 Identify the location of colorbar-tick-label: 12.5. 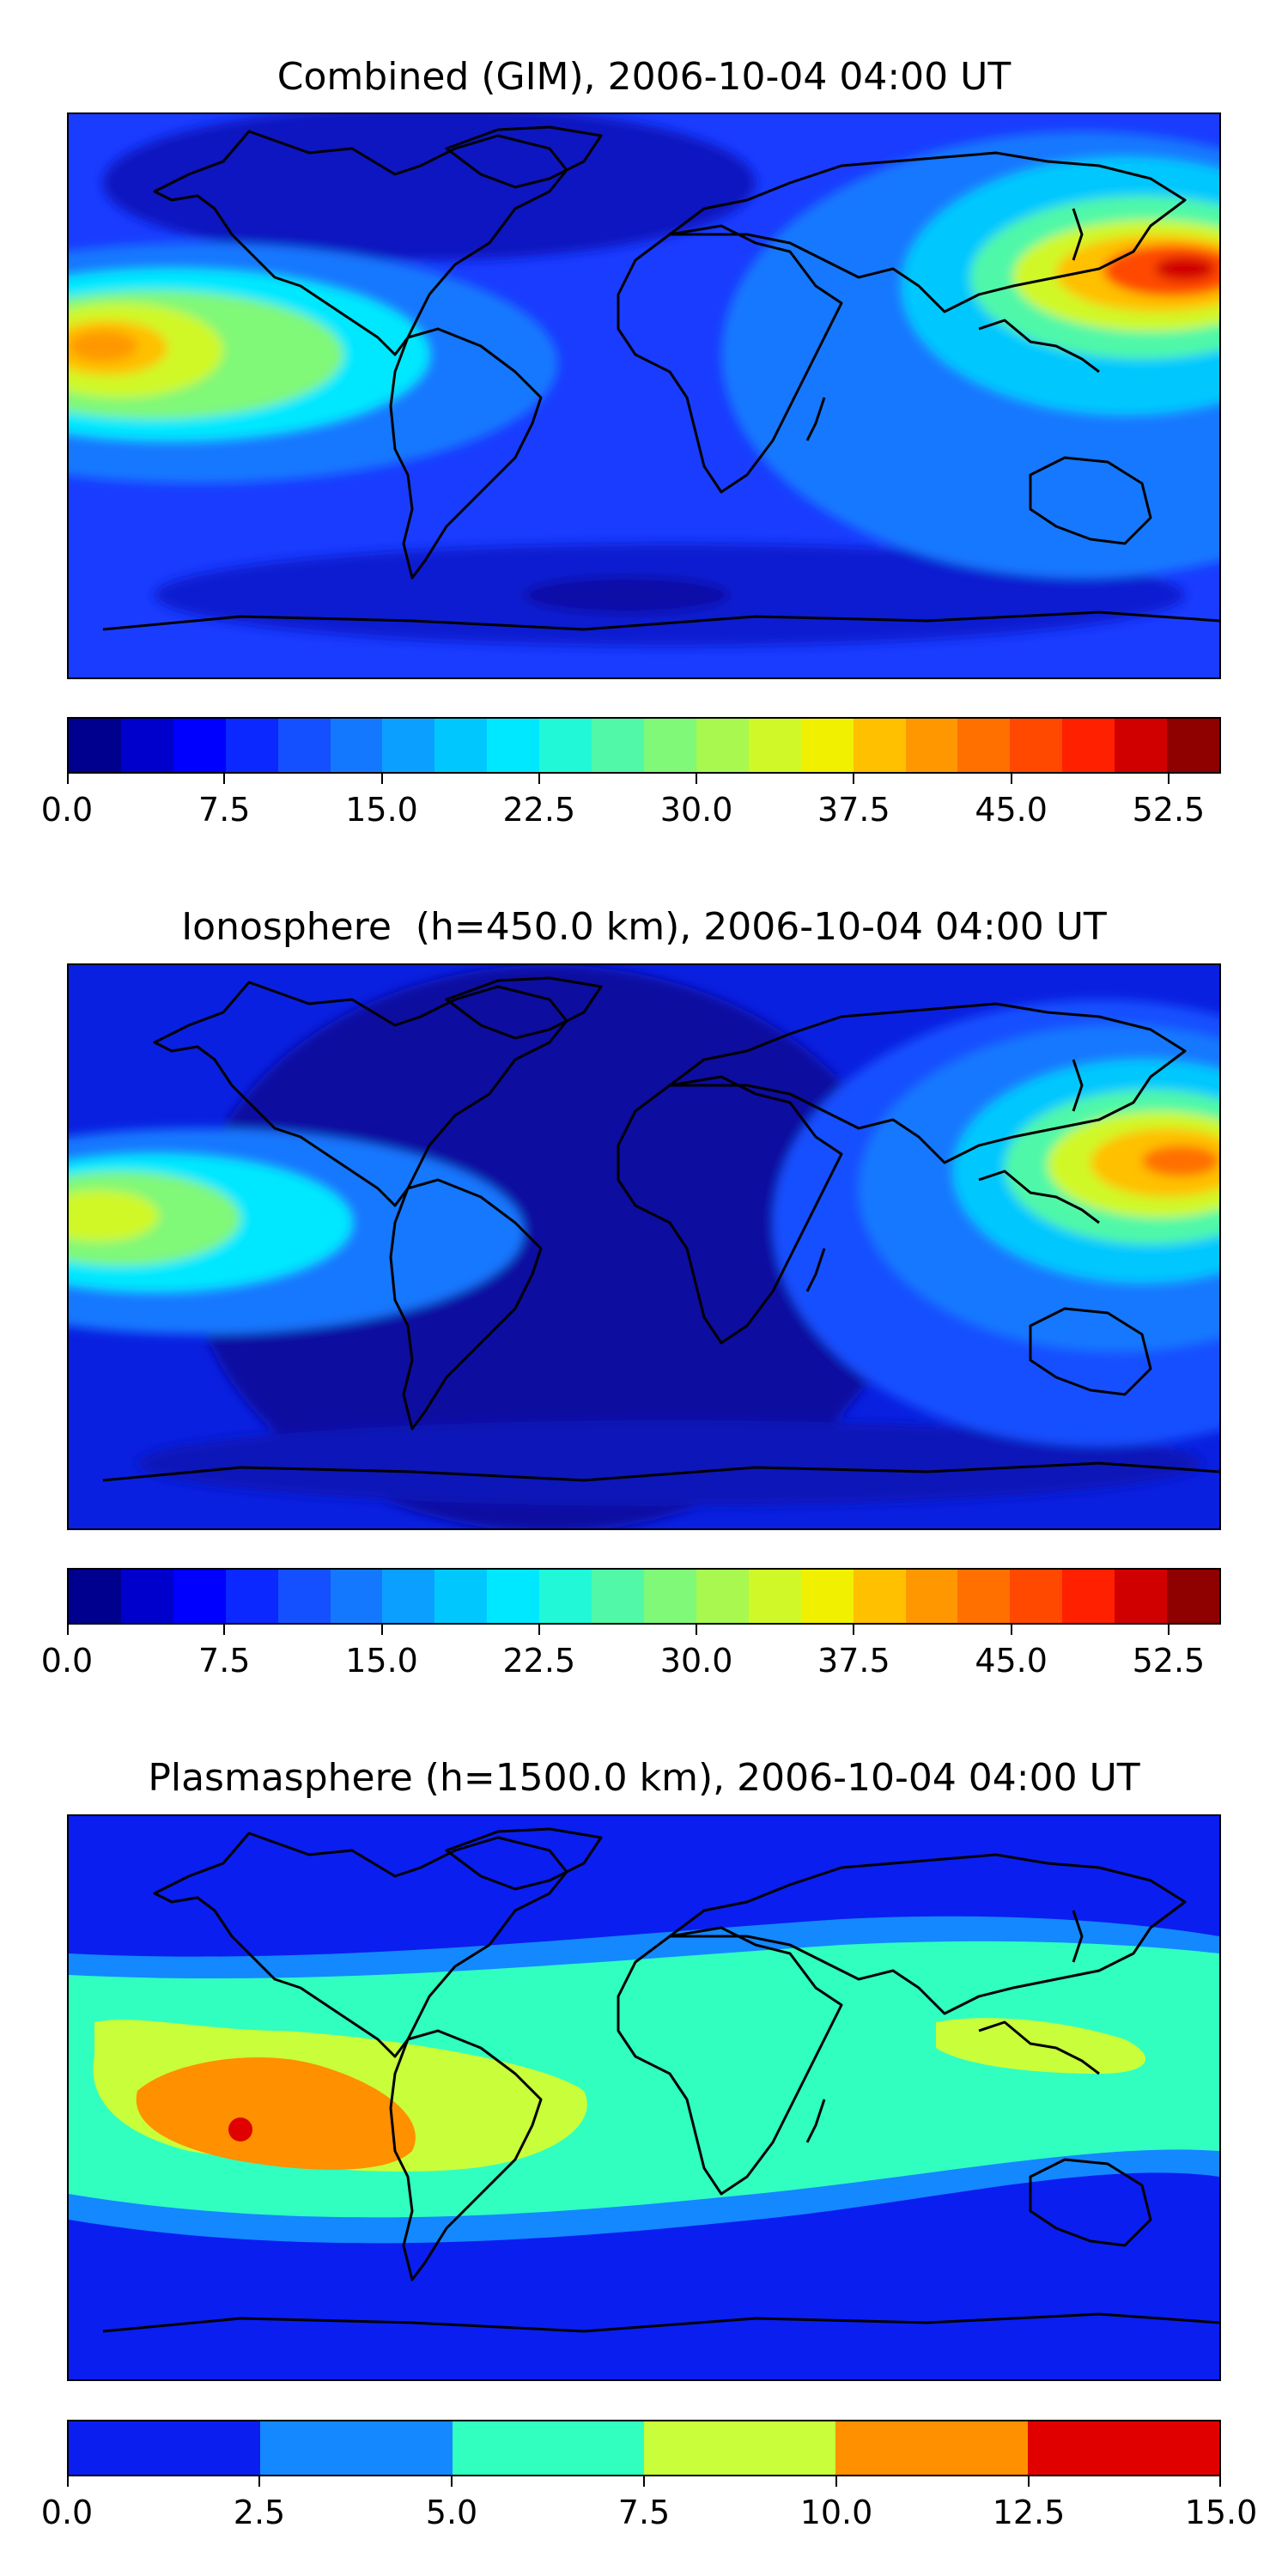
(1029, 2513).